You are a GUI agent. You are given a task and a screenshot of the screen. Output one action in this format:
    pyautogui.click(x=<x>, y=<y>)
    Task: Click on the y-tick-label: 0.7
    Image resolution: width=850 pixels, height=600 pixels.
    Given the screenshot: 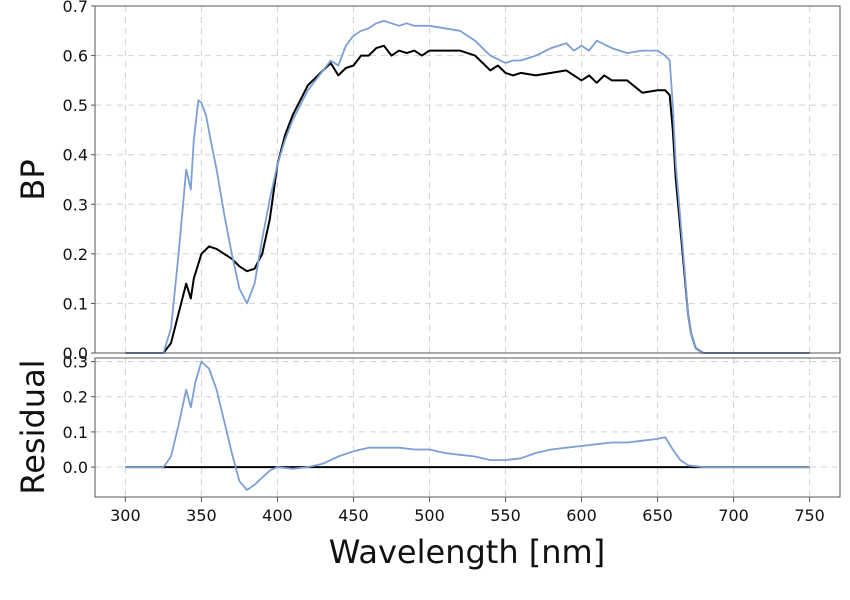 What is the action you would take?
    pyautogui.click(x=75, y=8)
    